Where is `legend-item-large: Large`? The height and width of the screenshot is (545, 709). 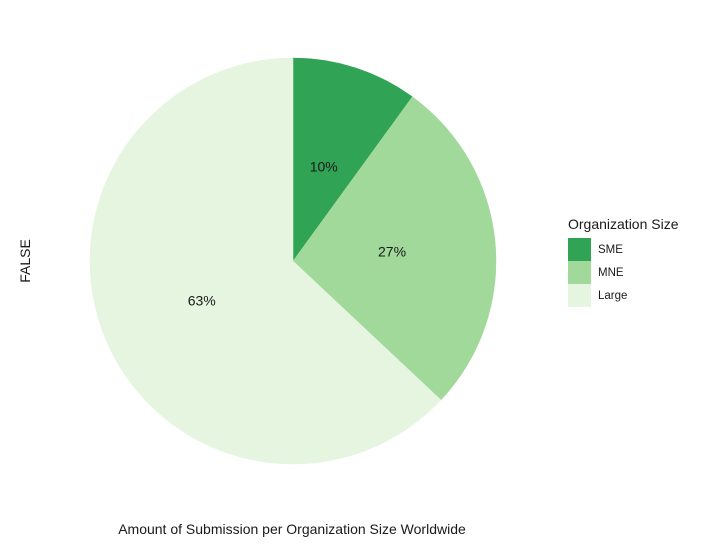 legend-item-large: Large is located at coordinates (623, 295).